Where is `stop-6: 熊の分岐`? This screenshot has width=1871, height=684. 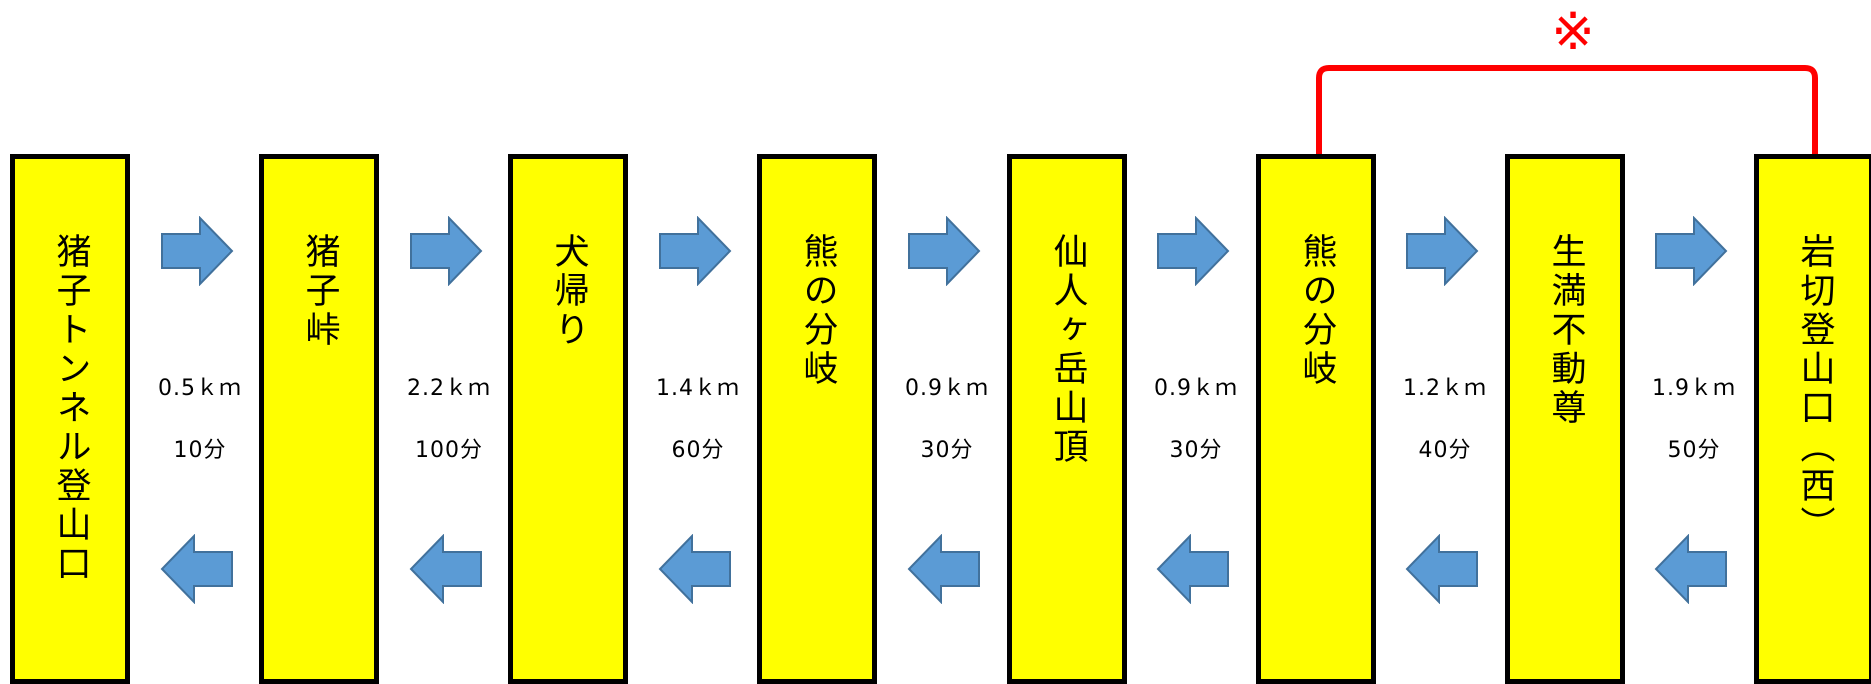 stop-6: 熊の分岐 is located at coordinates (1316, 419).